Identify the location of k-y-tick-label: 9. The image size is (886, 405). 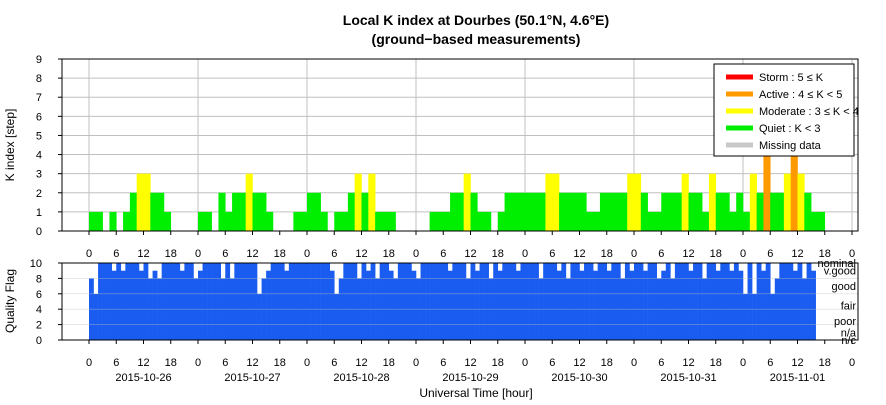
(39, 60).